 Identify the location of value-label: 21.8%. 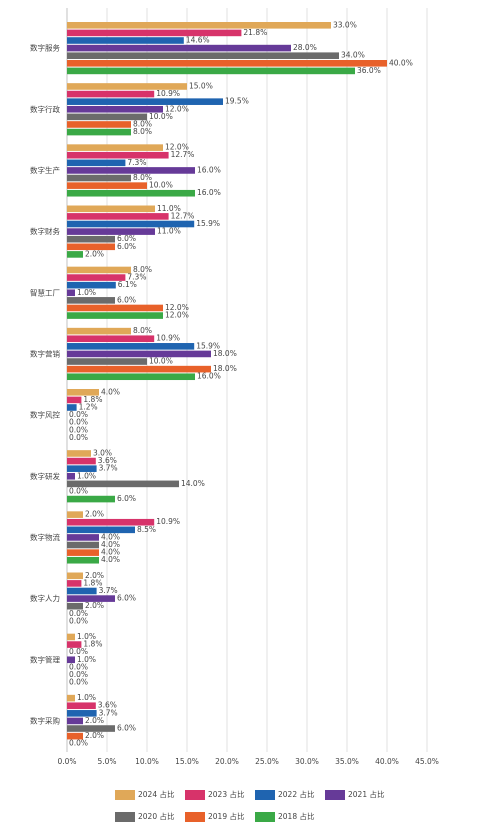
(255, 32).